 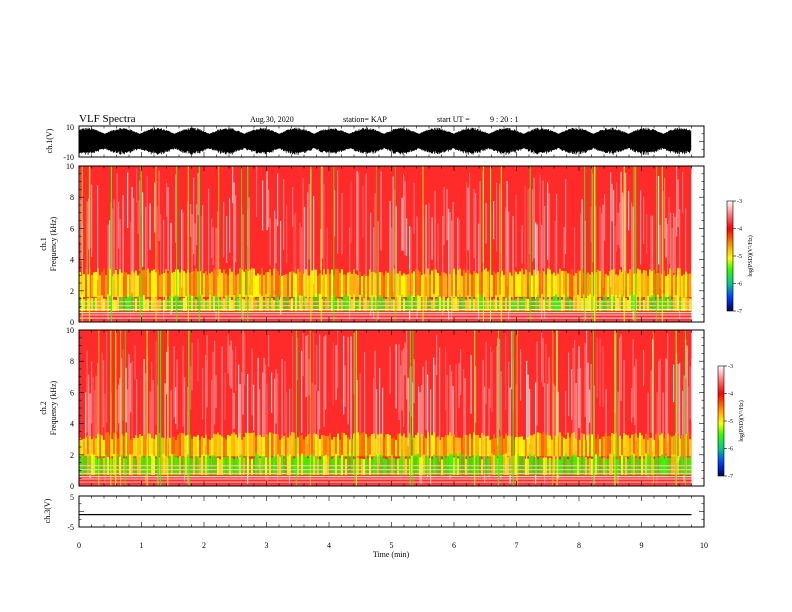 I want to click on station-label: station= KAP, so click(x=365, y=119).